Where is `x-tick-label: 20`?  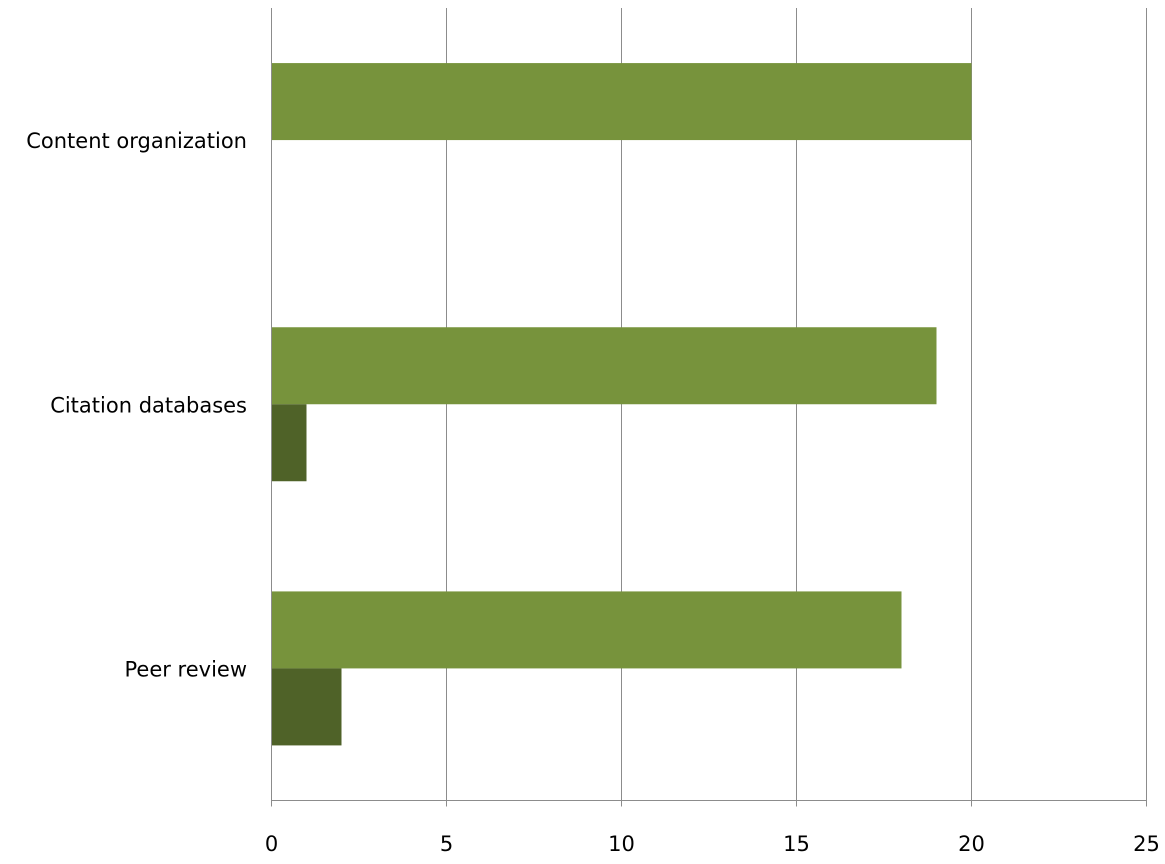 x-tick-label: 20 is located at coordinates (971, 844).